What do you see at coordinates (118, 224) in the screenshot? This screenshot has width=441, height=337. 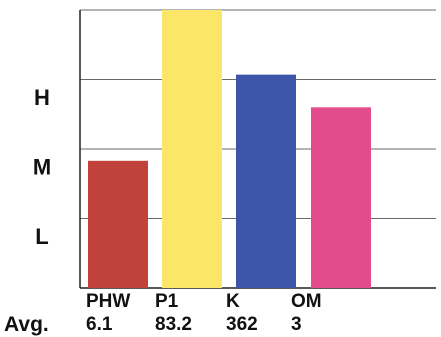 I see `bar-phw` at bounding box center [118, 224].